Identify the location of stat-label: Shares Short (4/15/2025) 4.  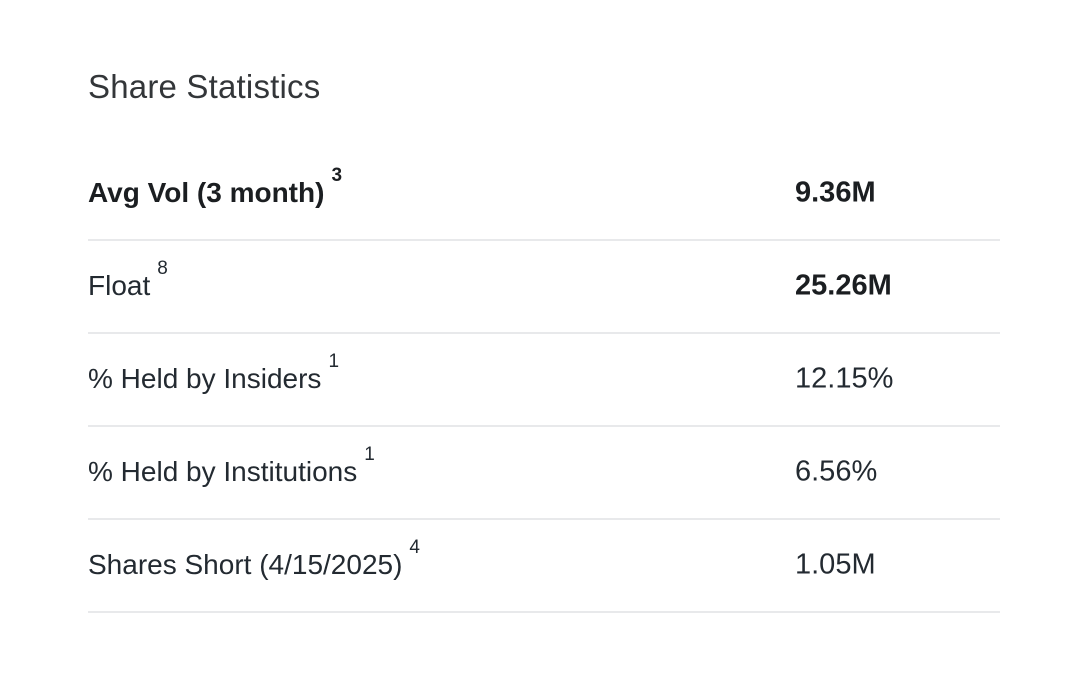
(254, 559).